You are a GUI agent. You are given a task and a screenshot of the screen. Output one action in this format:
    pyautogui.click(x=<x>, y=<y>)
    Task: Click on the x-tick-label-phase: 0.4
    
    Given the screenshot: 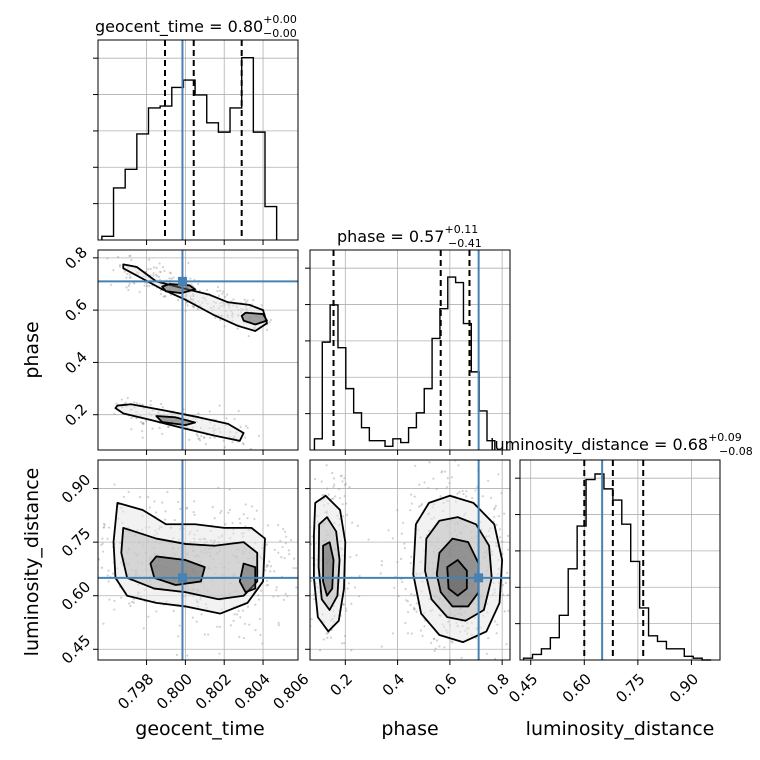 What is the action you would take?
    pyautogui.click(x=394, y=685)
    